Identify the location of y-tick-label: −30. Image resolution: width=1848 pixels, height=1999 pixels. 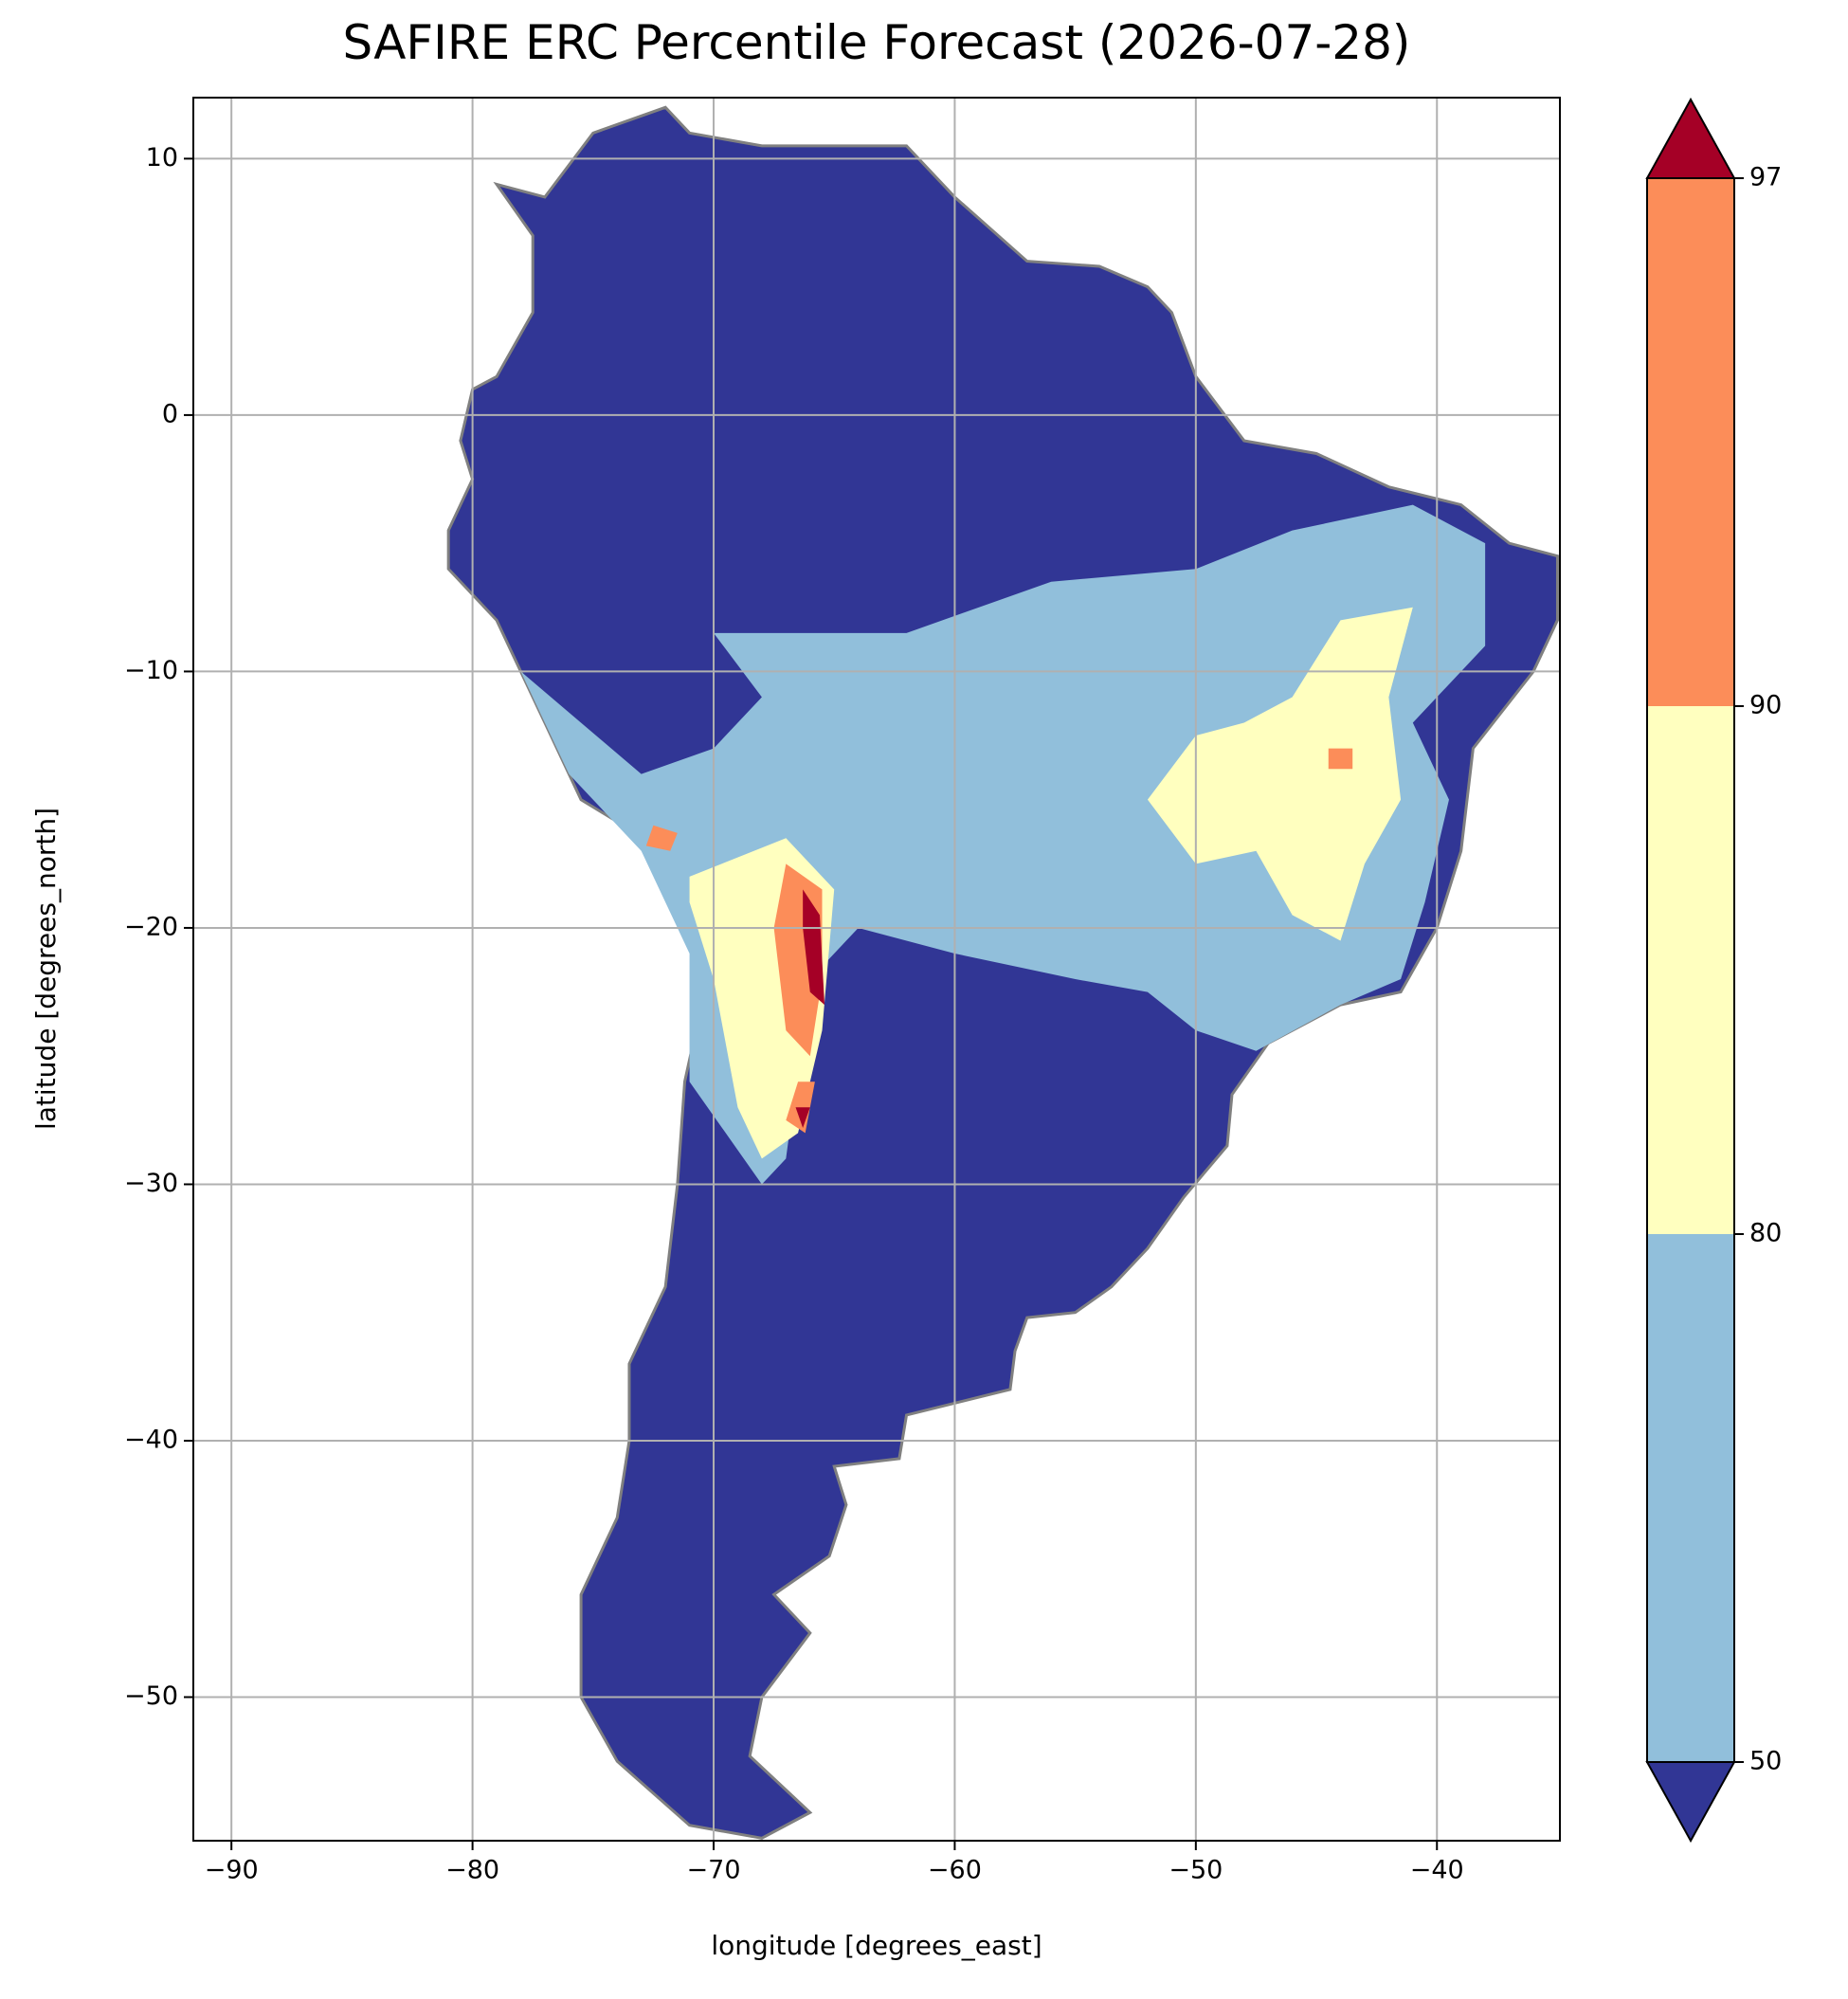
(151, 1184).